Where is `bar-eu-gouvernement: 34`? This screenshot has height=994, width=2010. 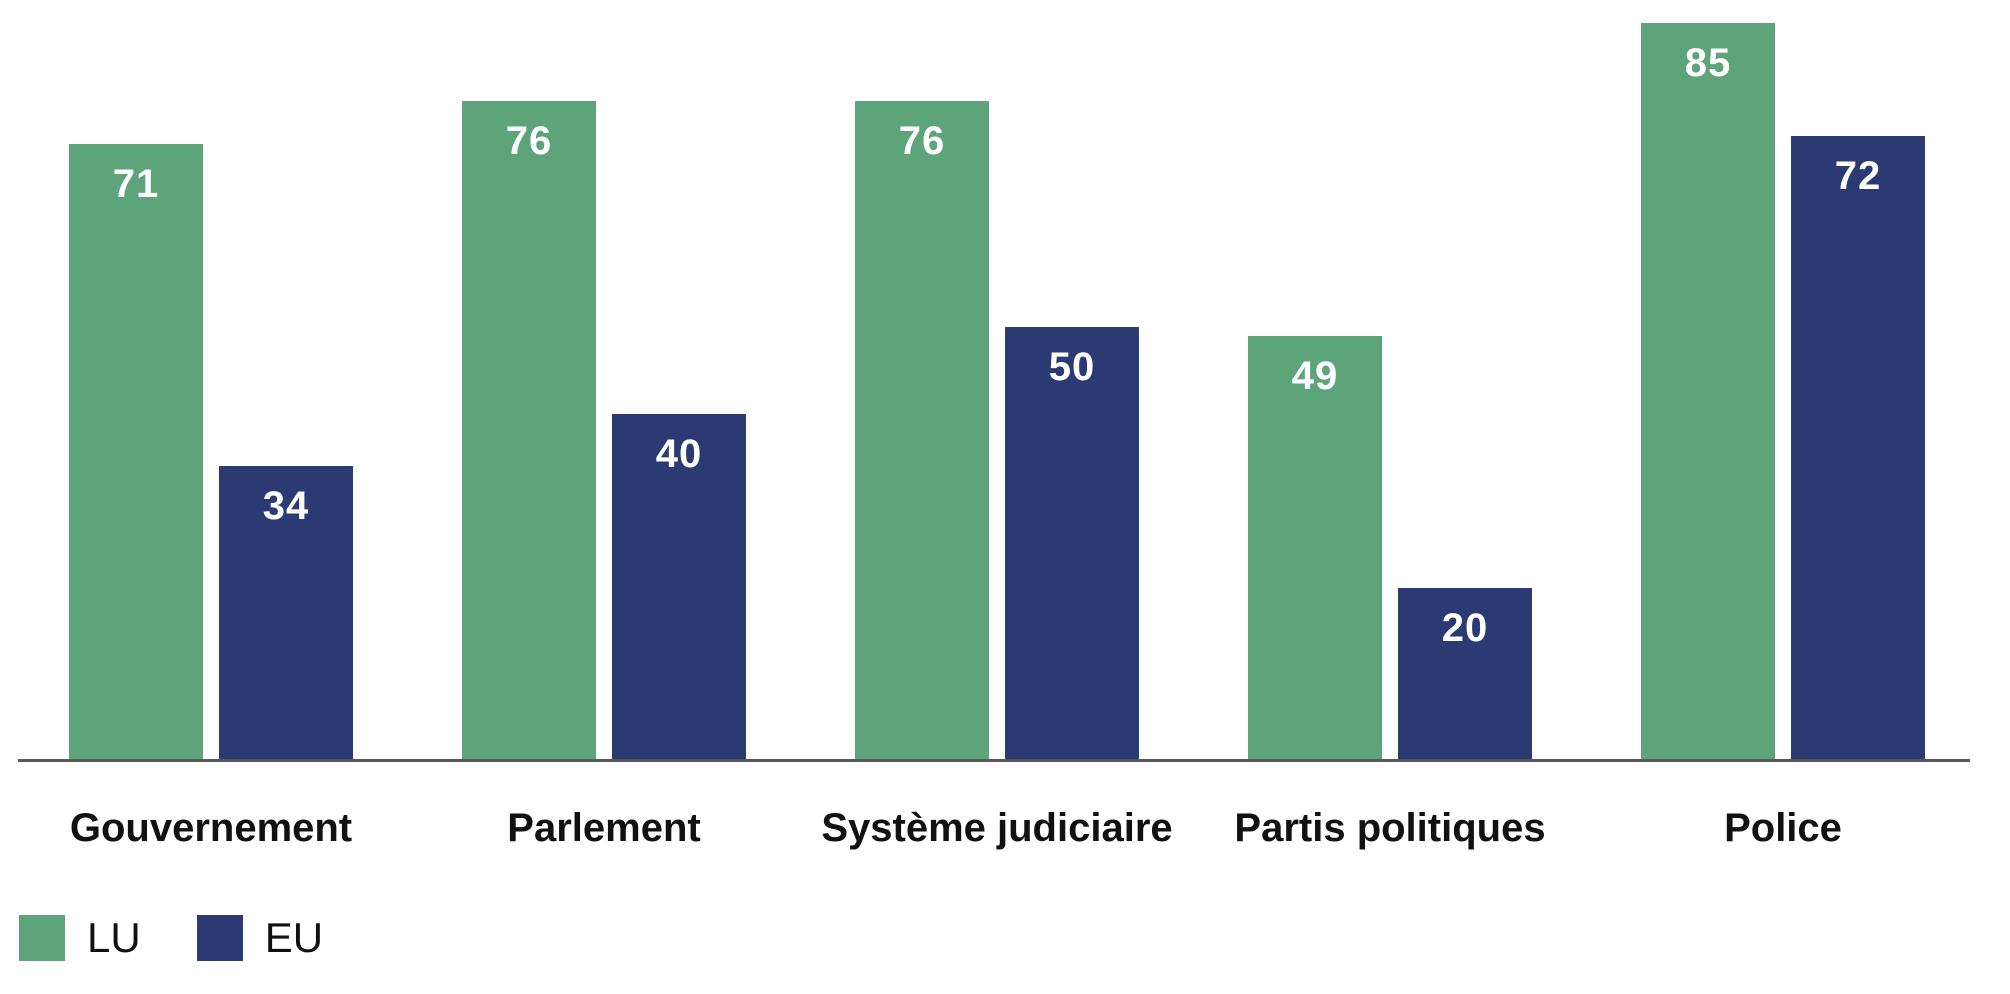 bar-eu-gouvernement: 34 is located at coordinates (286, 614).